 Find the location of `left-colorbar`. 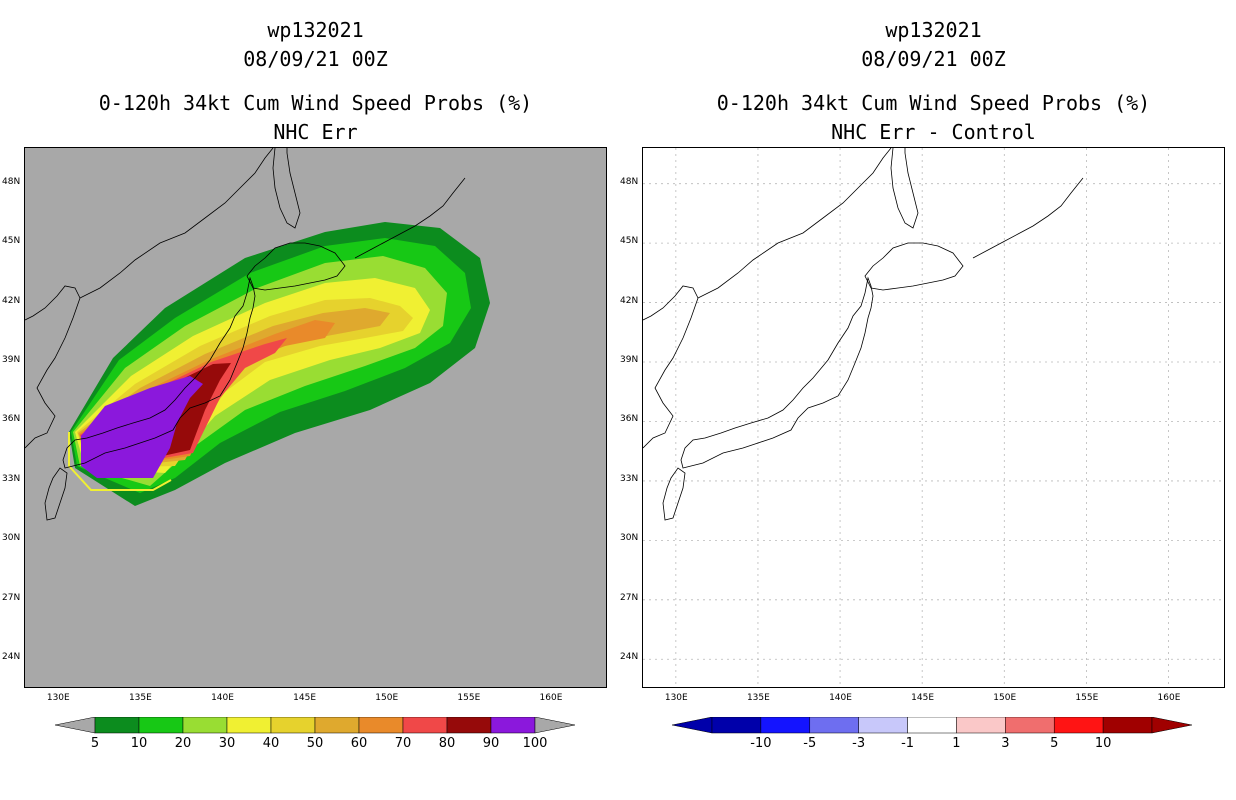

left-colorbar is located at coordinates (315, 725).